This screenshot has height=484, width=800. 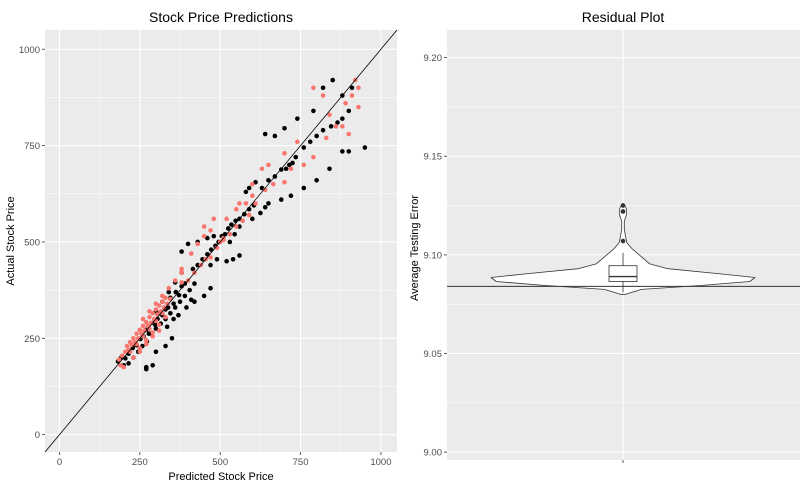 I want to click on scatter-x-axis-label: Predicted Stock Price, so click(x=220, y=477).